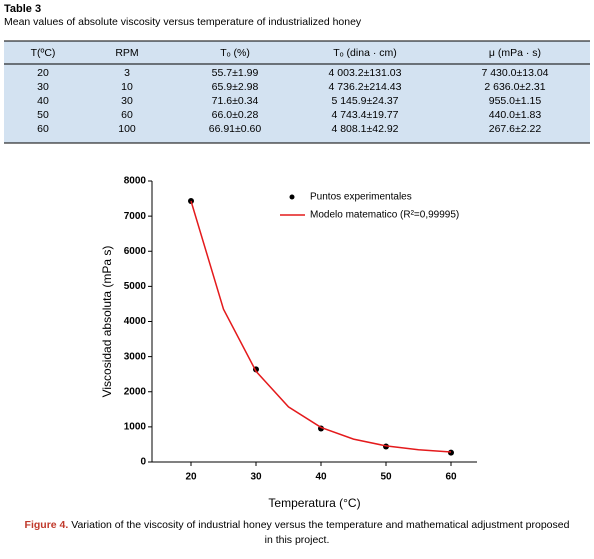 The image size is (594, 559). I want to click on table-cell: 2 636.0±2.31, so click(514, 87).